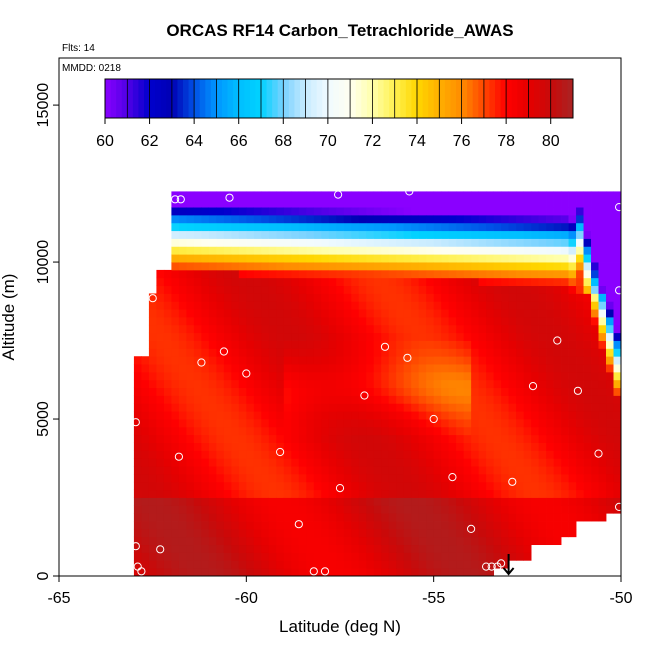 The width and height of the screenshot is (650, 650). What do you see at coordinates (78, 48) in the screenshot?
I see `flights-annotation: Flts: 14` at bounding box center [78, 48].